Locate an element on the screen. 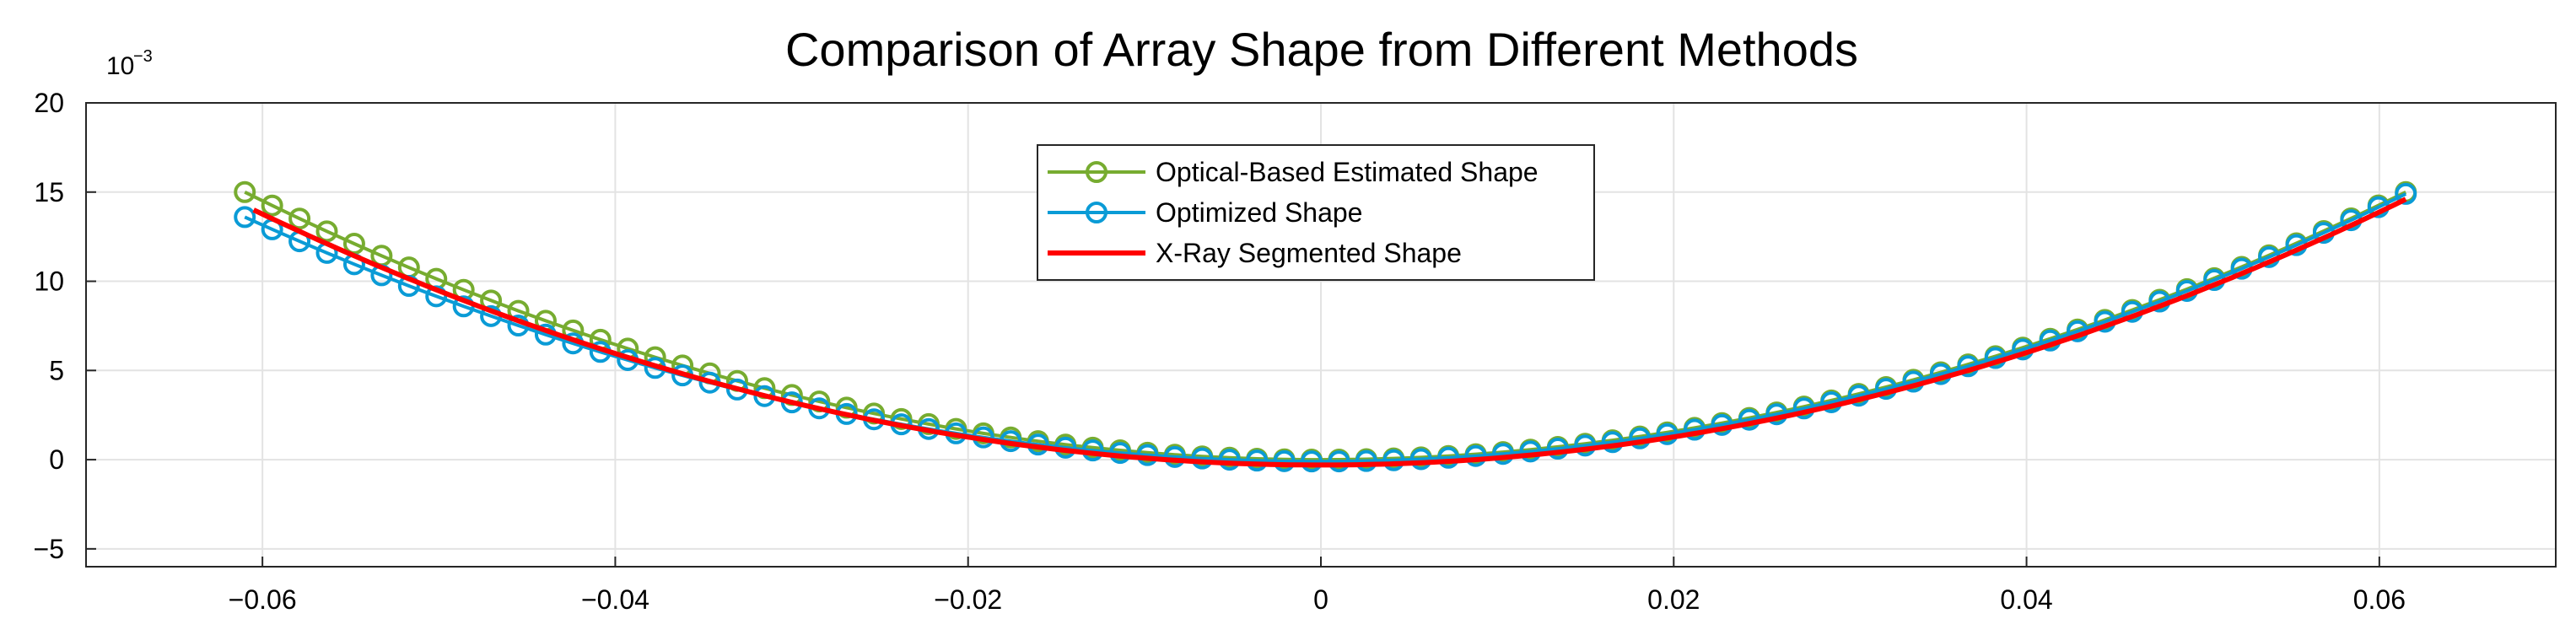 This screenshot has height=635, width=2576. legend-label: Optical-Based Estimated Shape is located at coordinates (1347, 172).